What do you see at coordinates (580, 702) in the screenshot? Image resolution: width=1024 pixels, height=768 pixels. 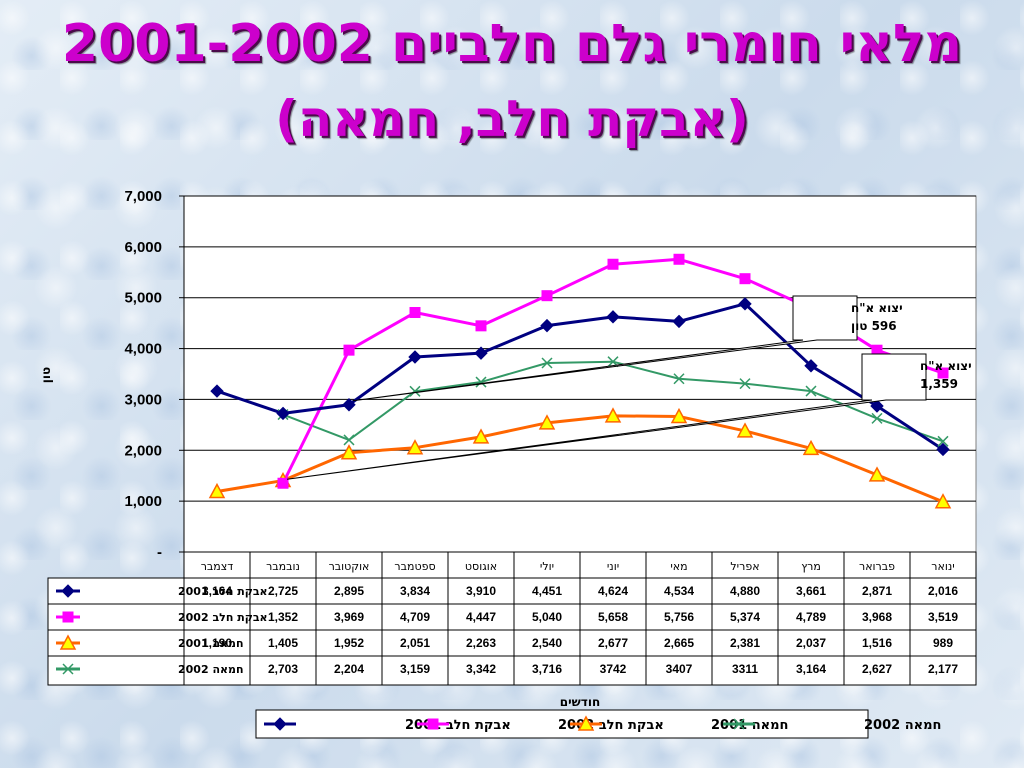 I see `x-axis-label: חודשים` at bounding box center [580, 702].